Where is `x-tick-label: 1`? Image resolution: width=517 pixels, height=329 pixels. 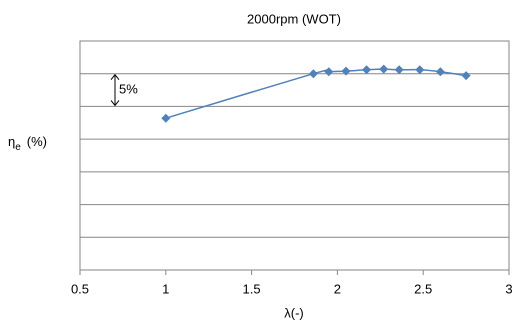 x-tick-label: 1 is located at coordinates (165, 288).